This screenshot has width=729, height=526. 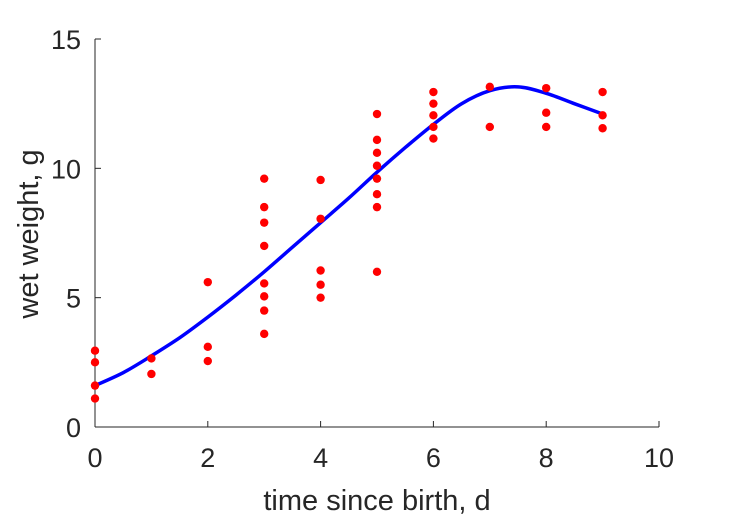 I want to click on x-tick-label: 0, so click(x=94, y=458).